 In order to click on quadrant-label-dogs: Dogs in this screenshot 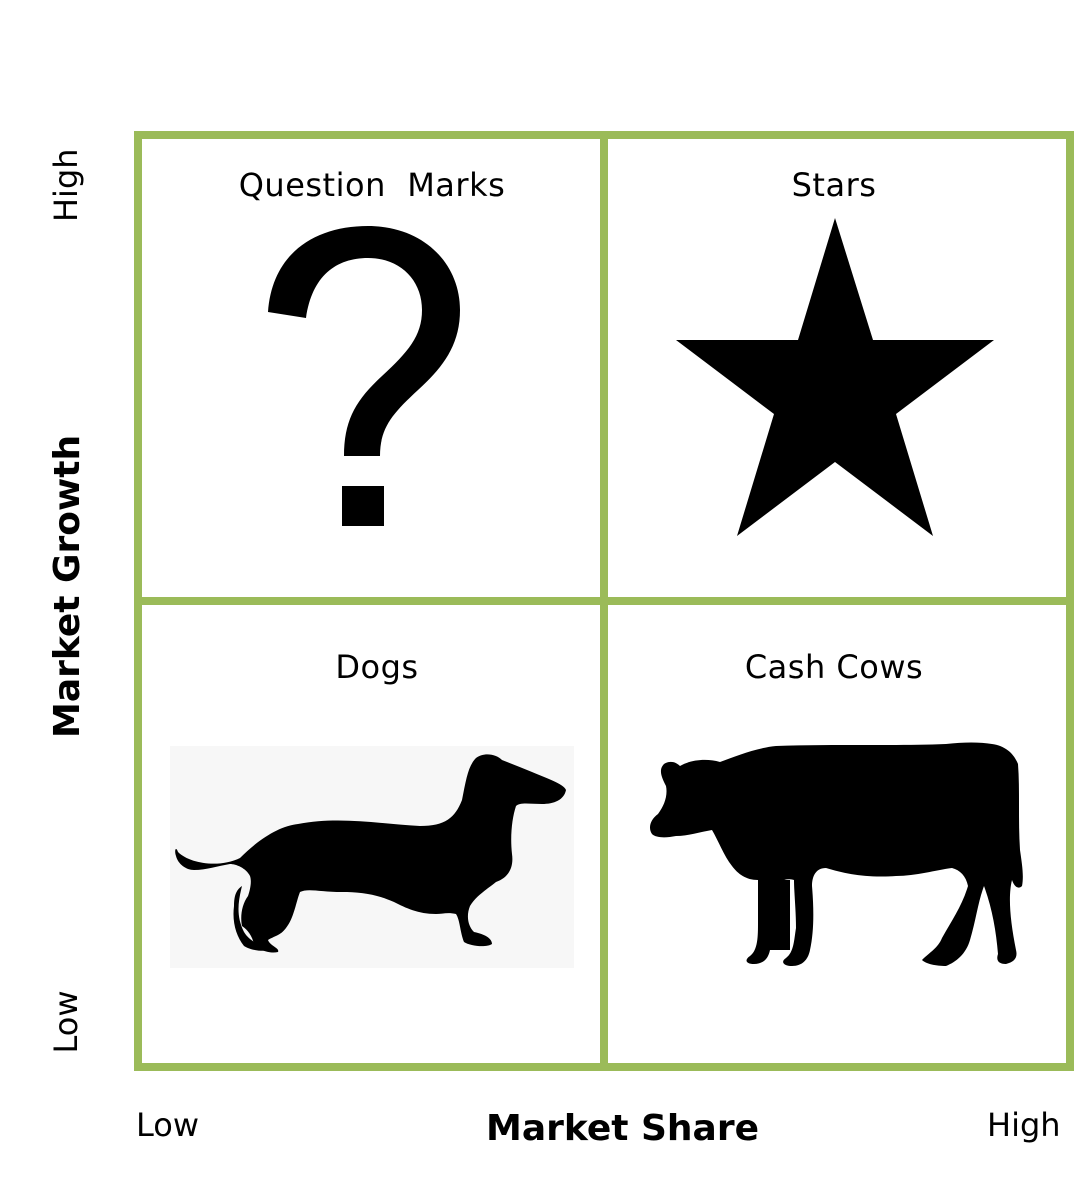, I will do `click(377, 667)`.